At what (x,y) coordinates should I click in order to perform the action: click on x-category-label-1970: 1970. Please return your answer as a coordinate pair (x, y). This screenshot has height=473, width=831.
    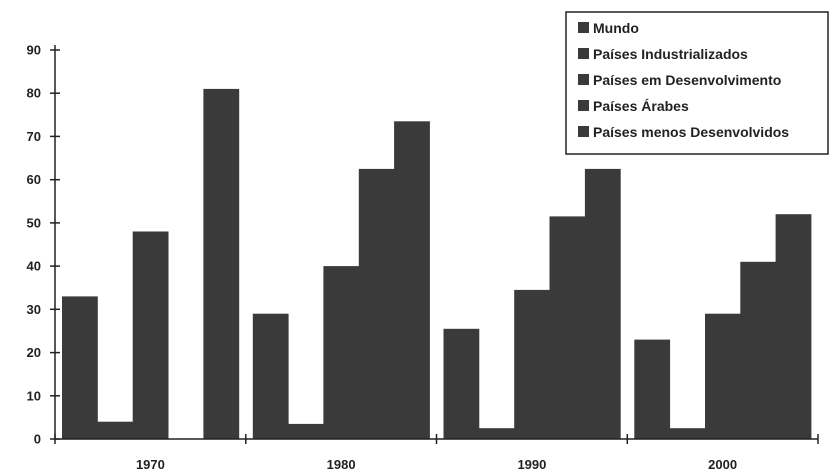
    Looking at the image, I should click on (150, 464).